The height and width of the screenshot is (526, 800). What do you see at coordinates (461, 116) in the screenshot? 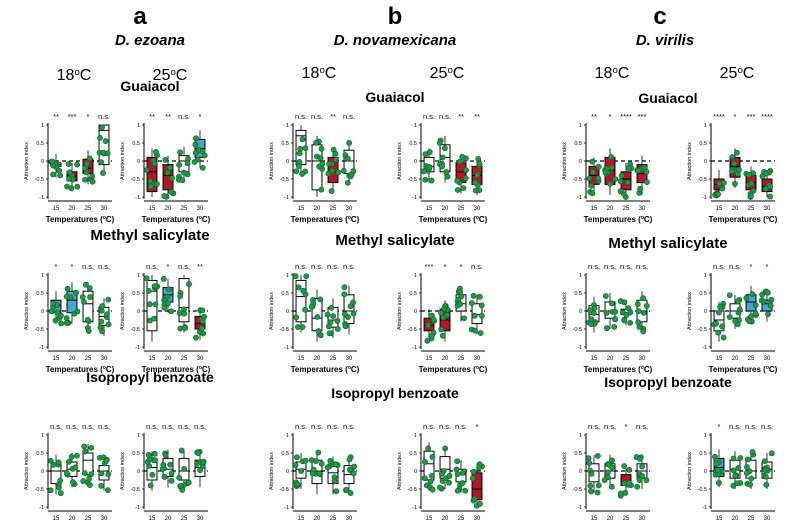
I see `significance-label-25: **` at bounding box center [461, 116].